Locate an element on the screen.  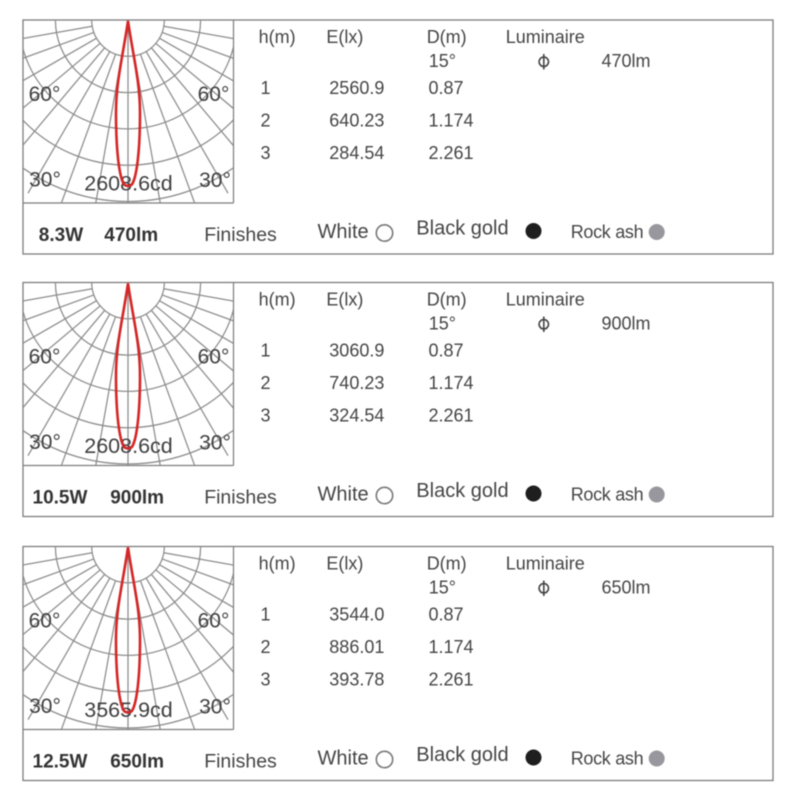
svg-text: 10.5W is located at coordinates (60, 498).